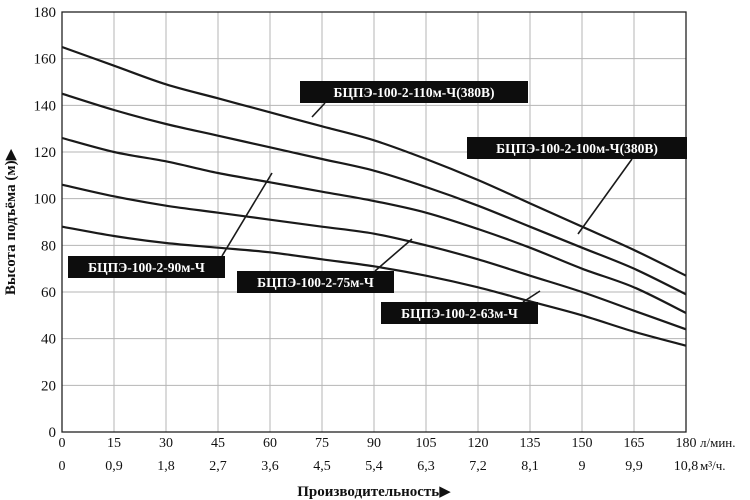  I want to click on x-tick-label-primary: 75, so click(322, 443).